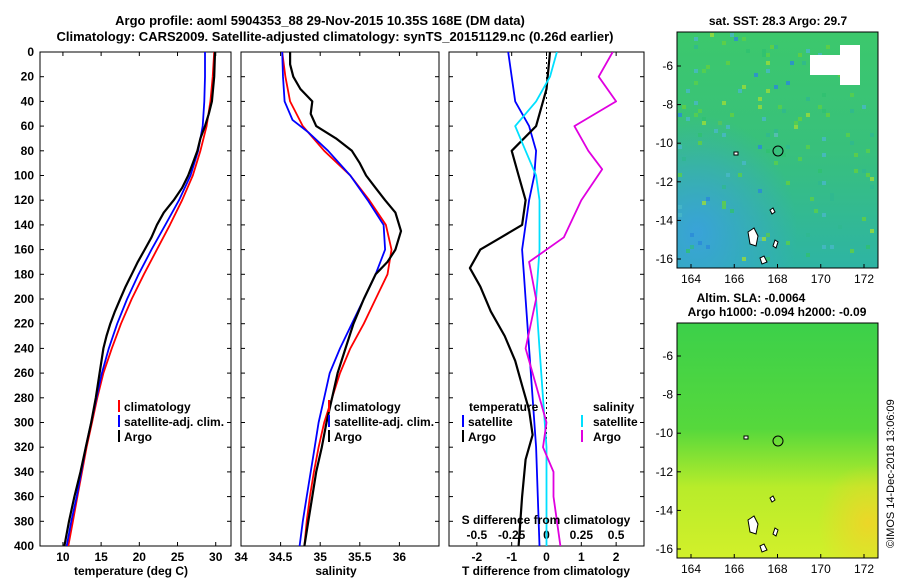 This screenshot has height=580, width=900. I want to click on x-tick-label: 1, so click(581, 557).